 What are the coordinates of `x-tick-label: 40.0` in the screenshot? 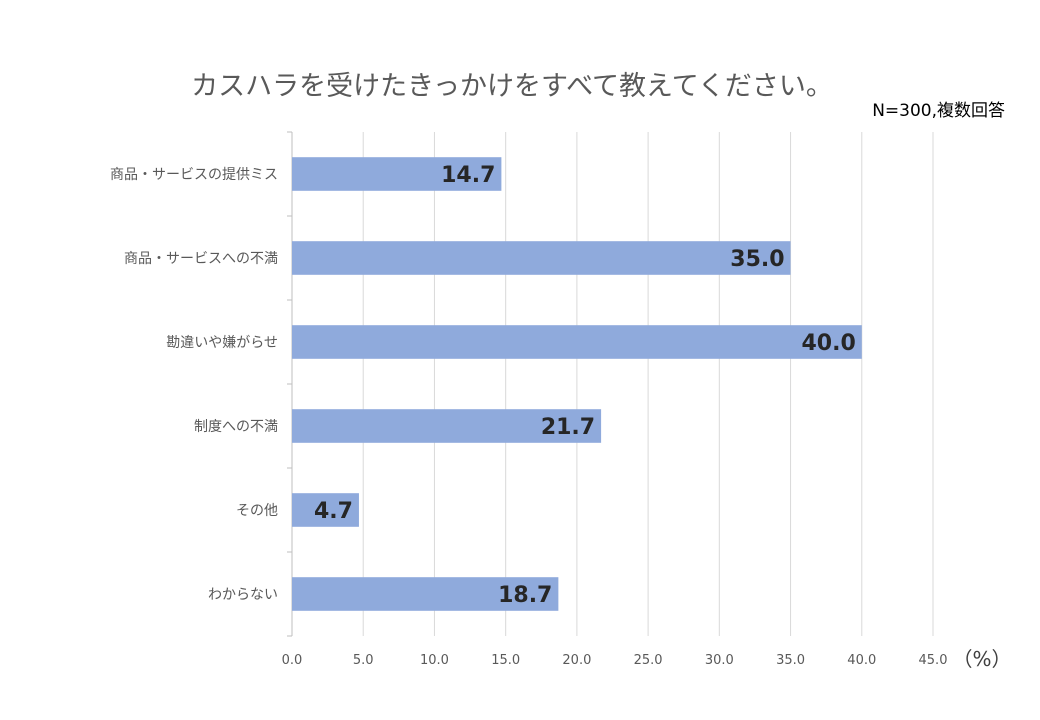 It's located at (861, 660).